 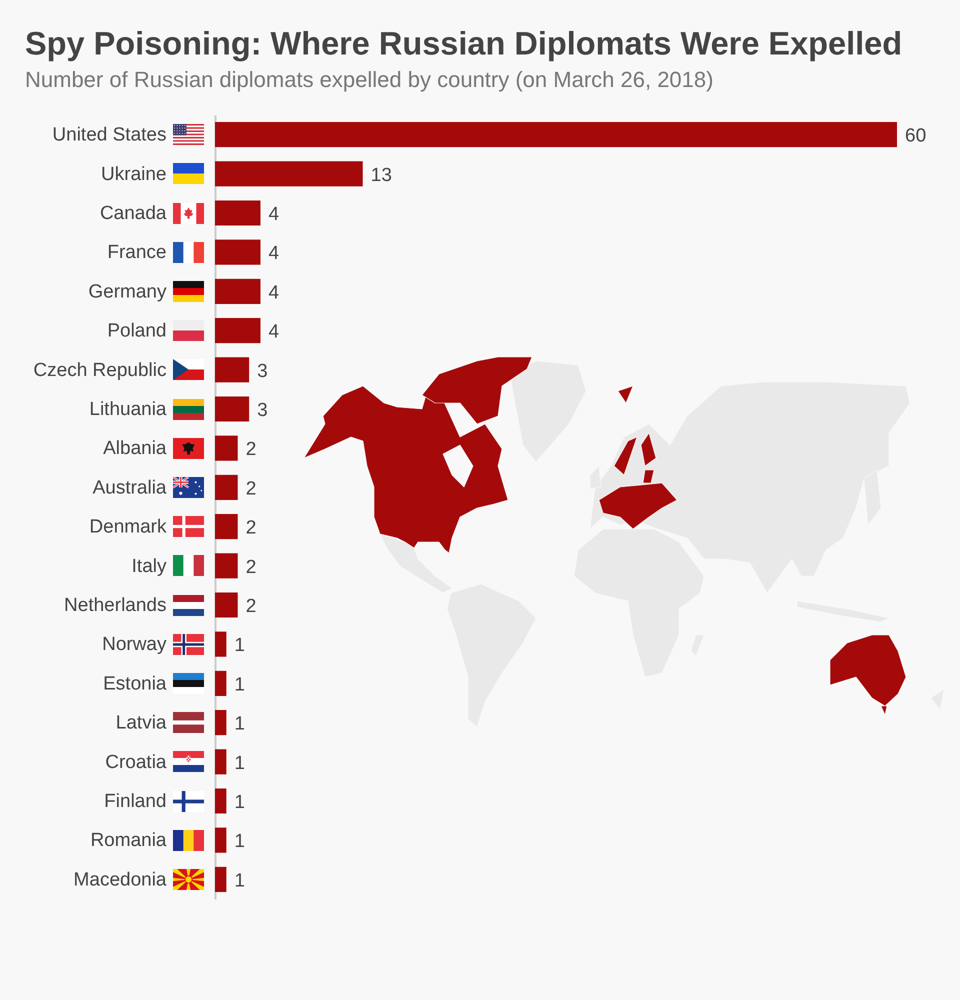 What do you see at coordinates (136, 253) in the screenshot?
I see `y-tick-label: France` at bounding box center [136, 253].